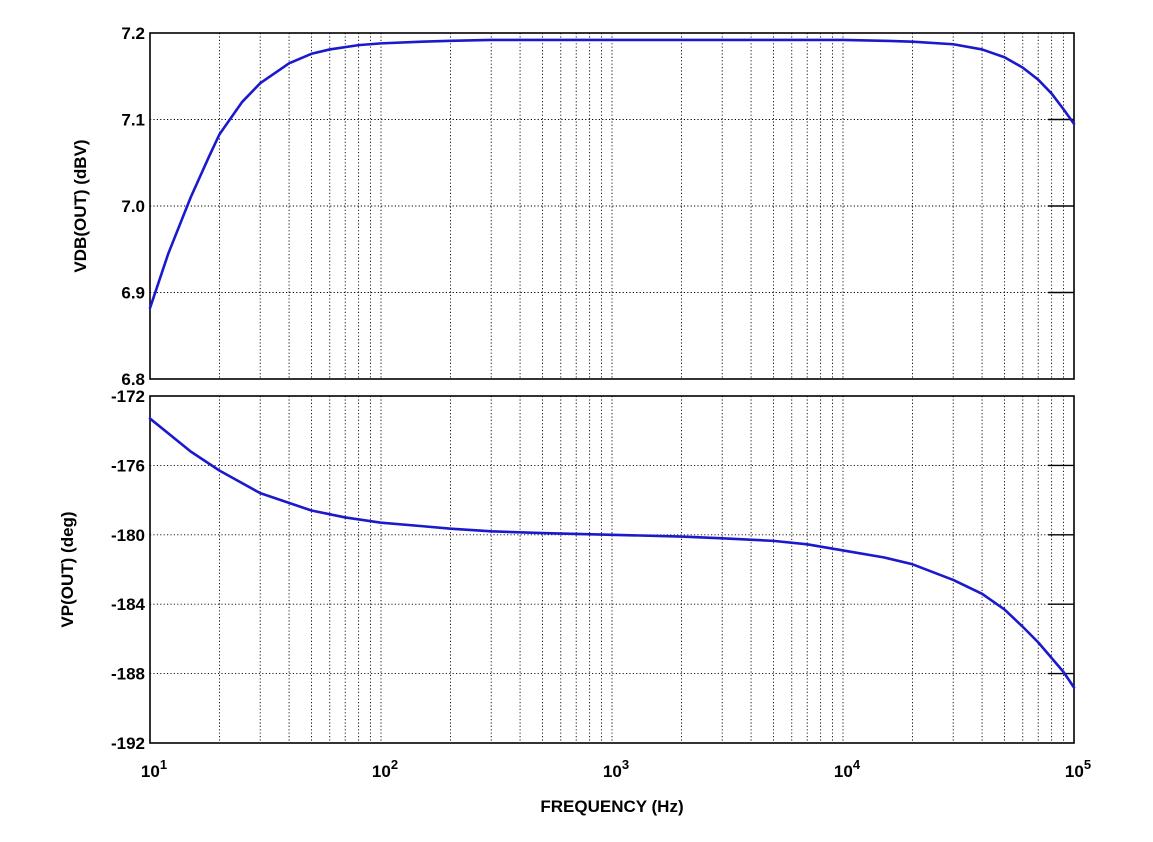 This screenshot has width=1153, height=842. Describe the element at coordinates (611, 806) in the screenshot. I see `x-axis-title: FREQUENCY (Hz)` at that location.